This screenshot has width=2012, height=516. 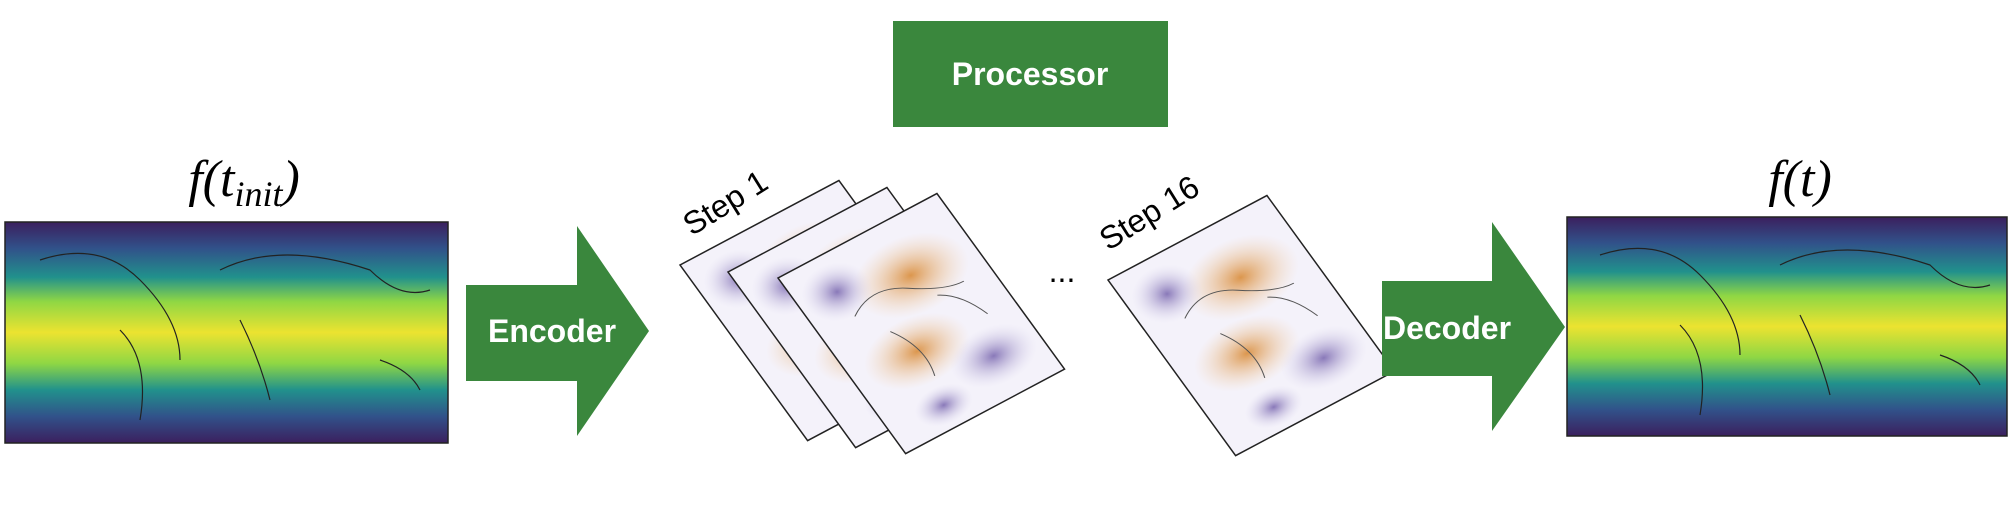 What do you see at coordinates (258, 194) in the screenshot?
I see `input-label-subscript: init` at bounding box center [258, 194].